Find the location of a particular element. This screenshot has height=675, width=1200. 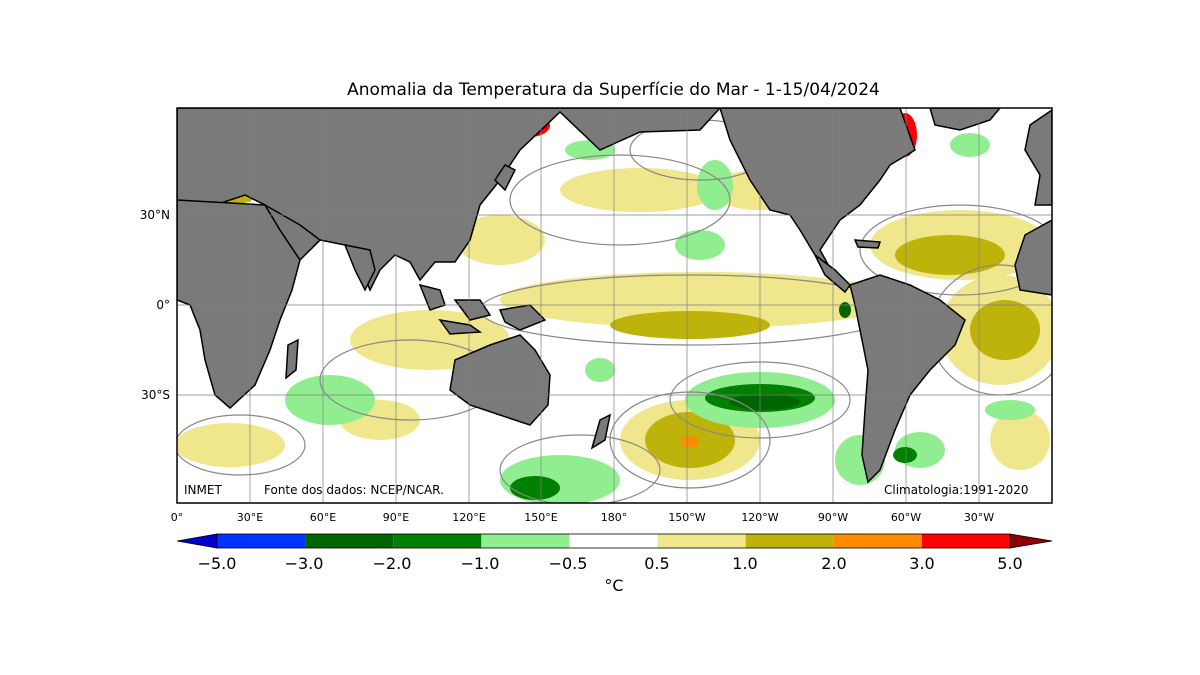

lon-label: 120°E is located at coordinates (469, 517).